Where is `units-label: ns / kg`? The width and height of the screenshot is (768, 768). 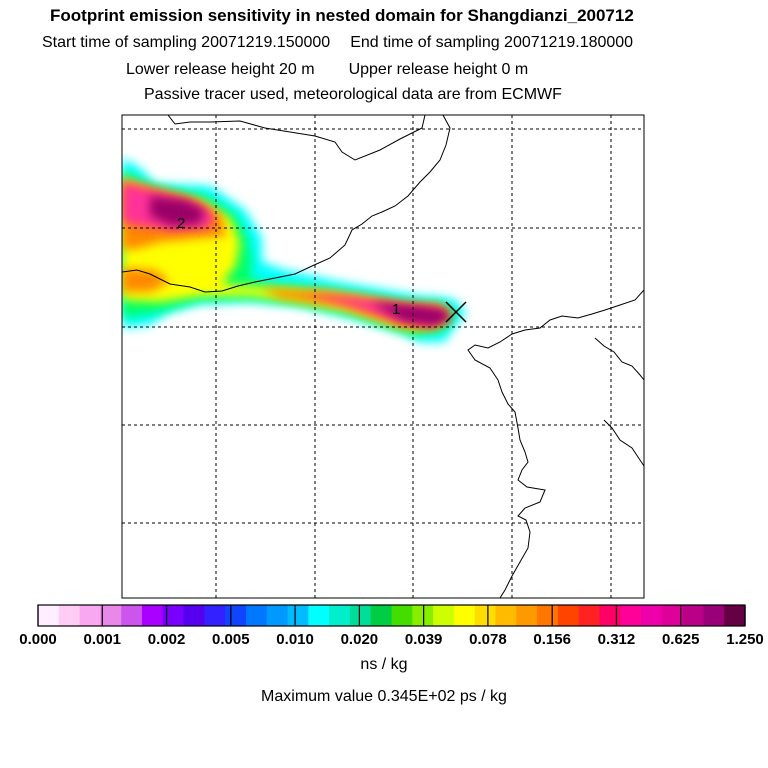
units-label: ns / kg is located at coordinates (384, 664).